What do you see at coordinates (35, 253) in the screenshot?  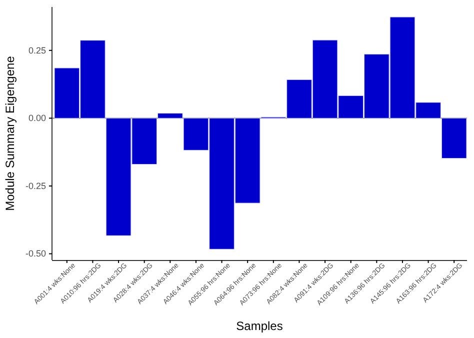 I see `y-tick-label: -0.50` at bounding box center [35, 253].